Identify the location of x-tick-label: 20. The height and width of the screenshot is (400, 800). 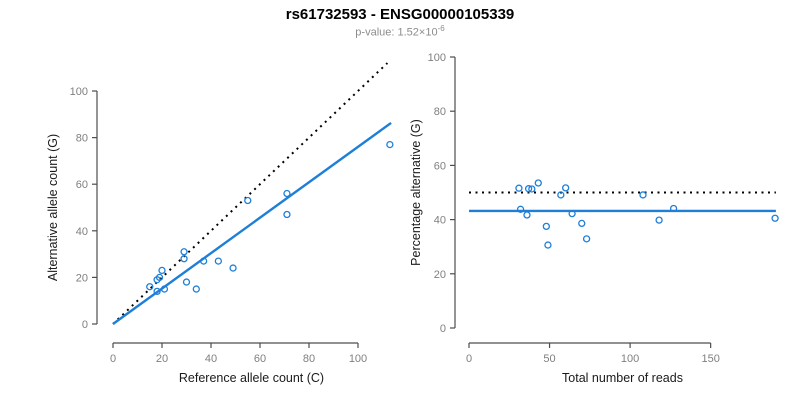
(162, 359).